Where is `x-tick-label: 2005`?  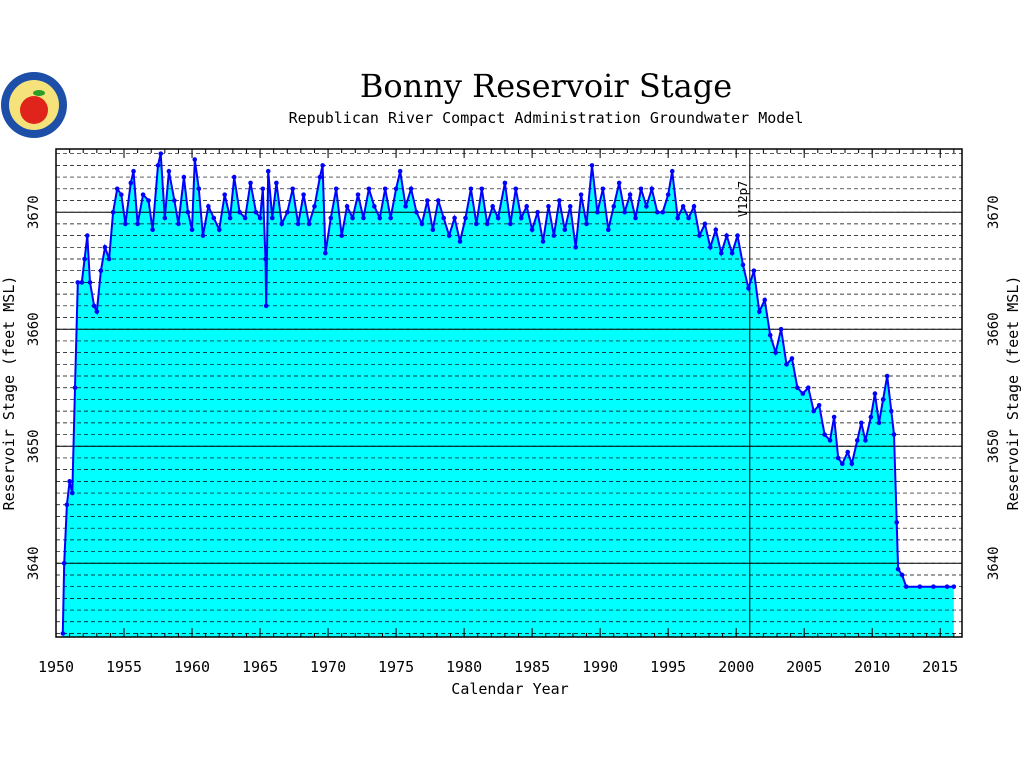 x-tick-label: 2005 is located at coordinates (804, 667).